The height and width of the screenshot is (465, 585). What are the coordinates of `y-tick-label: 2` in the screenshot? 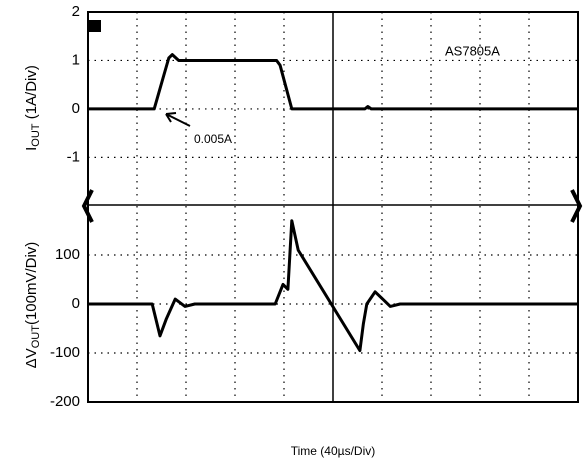 It's located at (76, 11).